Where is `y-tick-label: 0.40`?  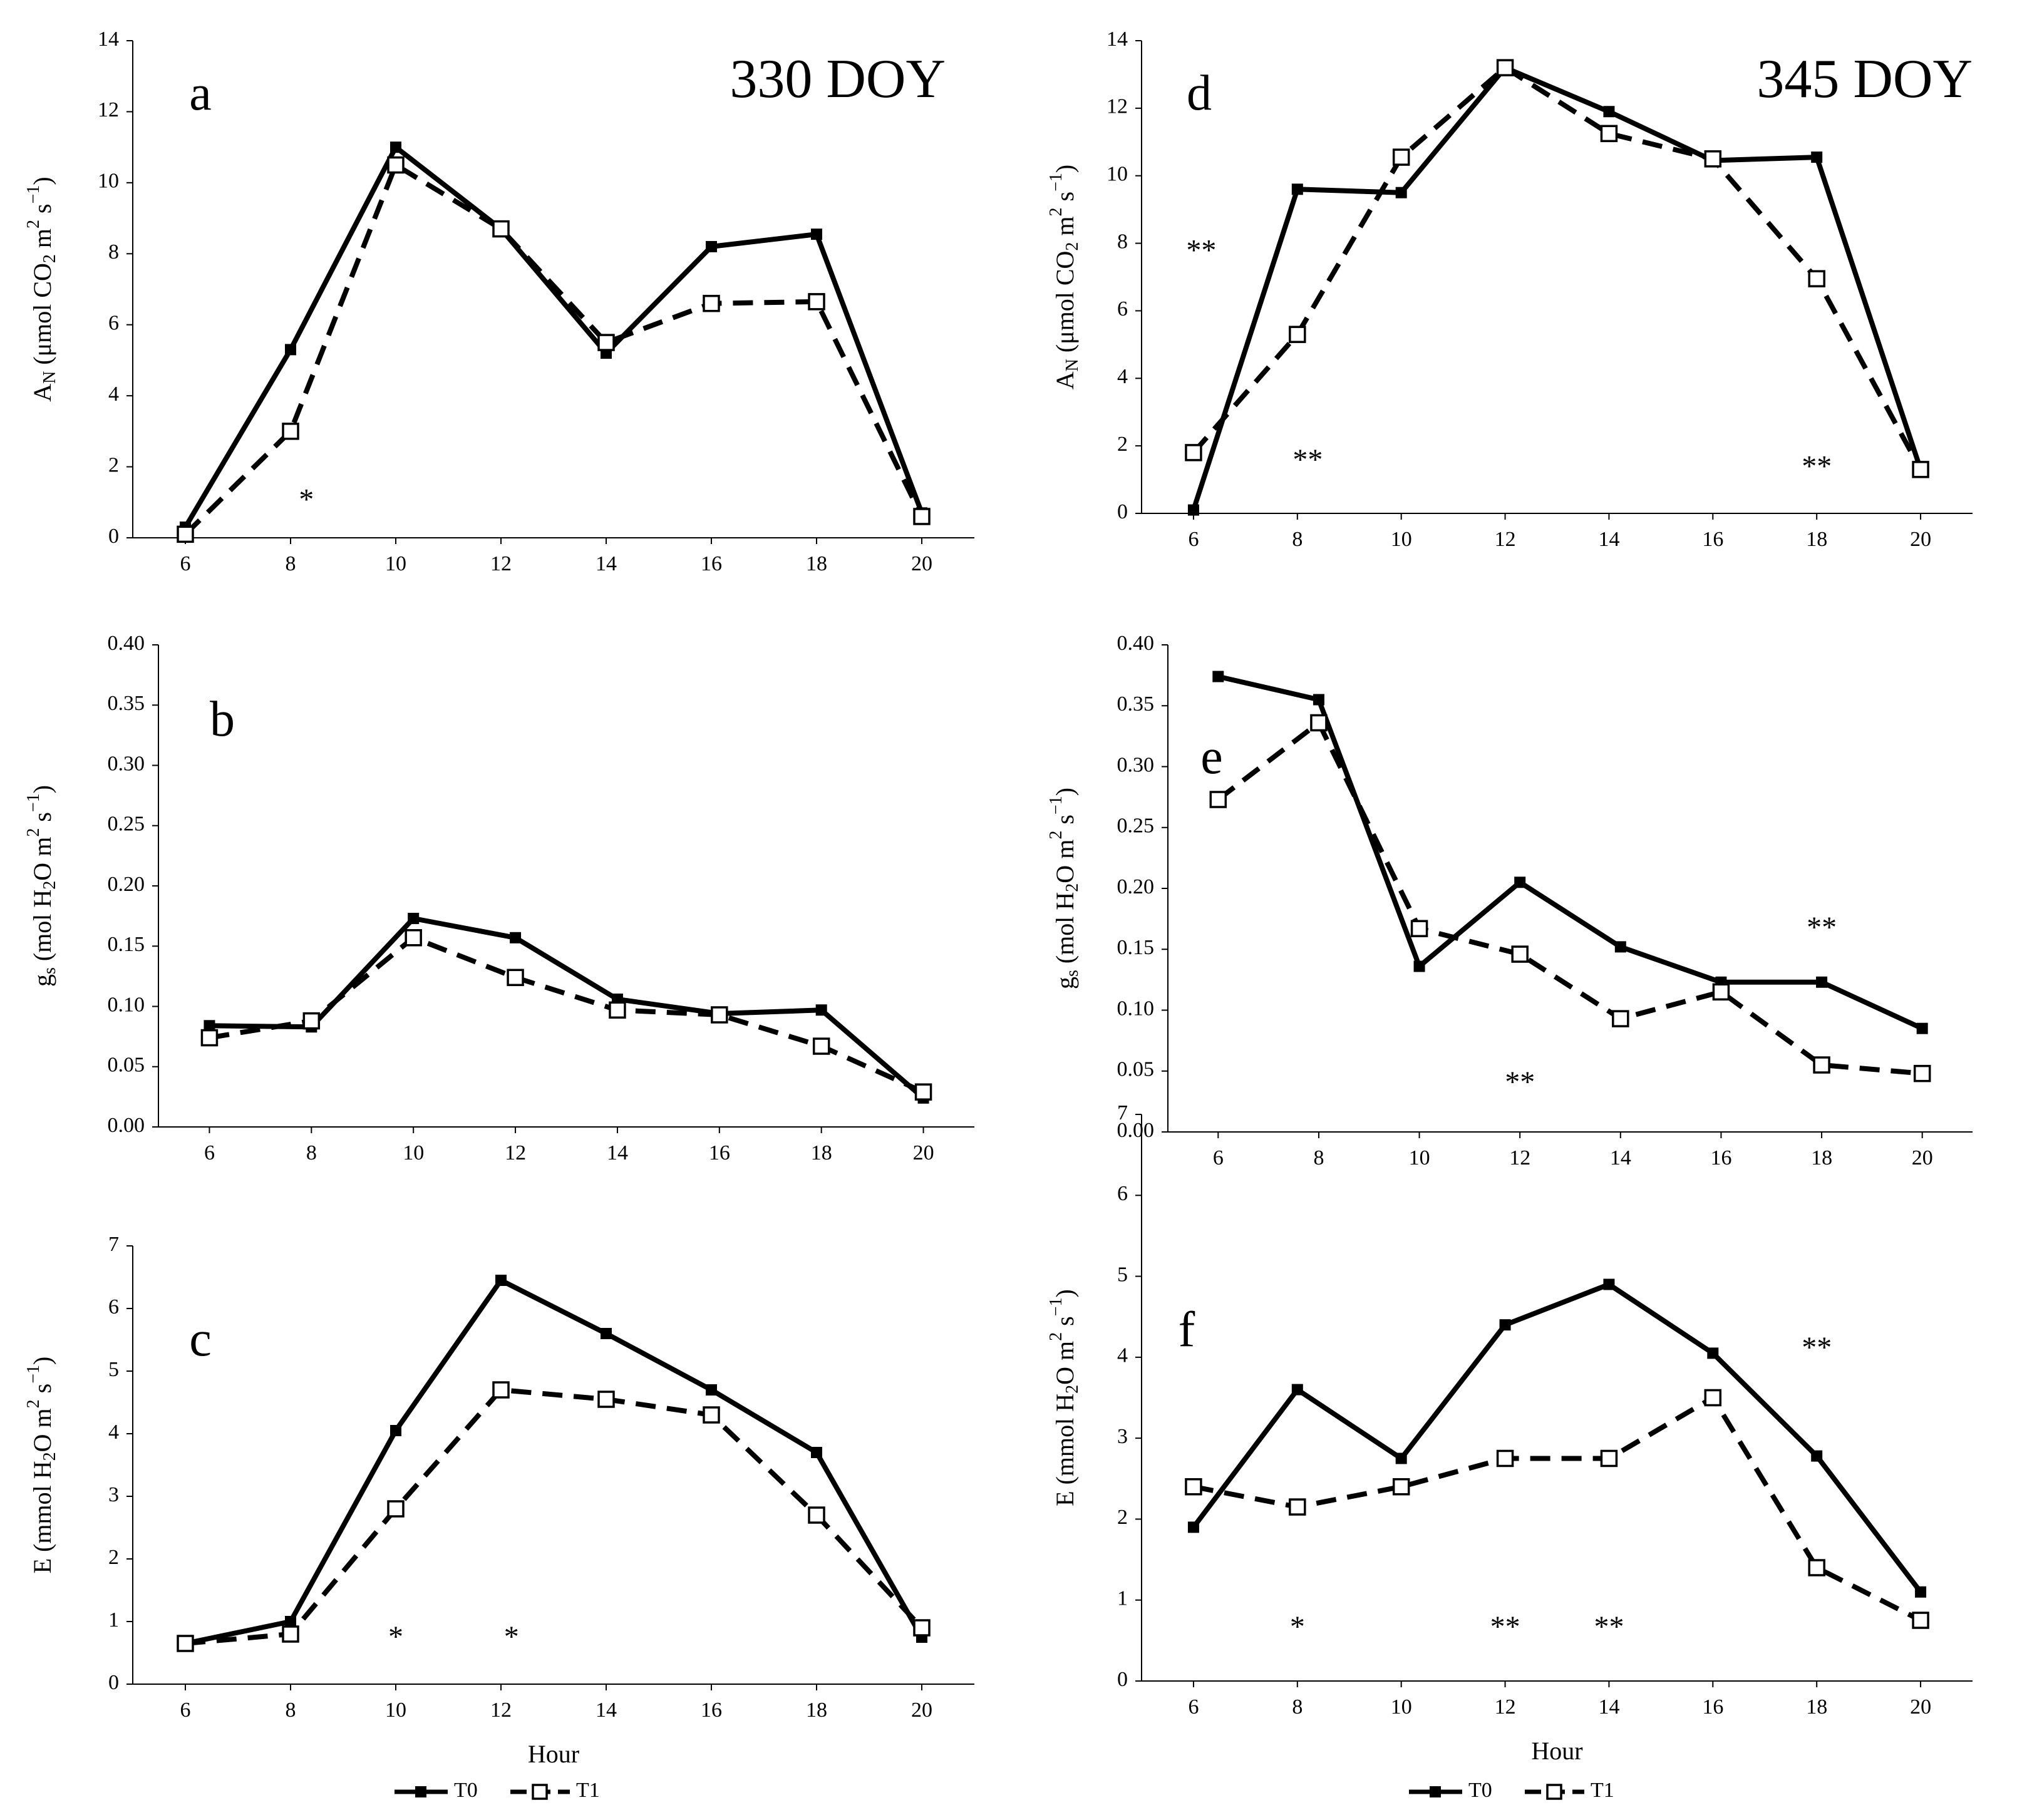 y-tick-label: 0.40 is located at coordinates (1136, 644).